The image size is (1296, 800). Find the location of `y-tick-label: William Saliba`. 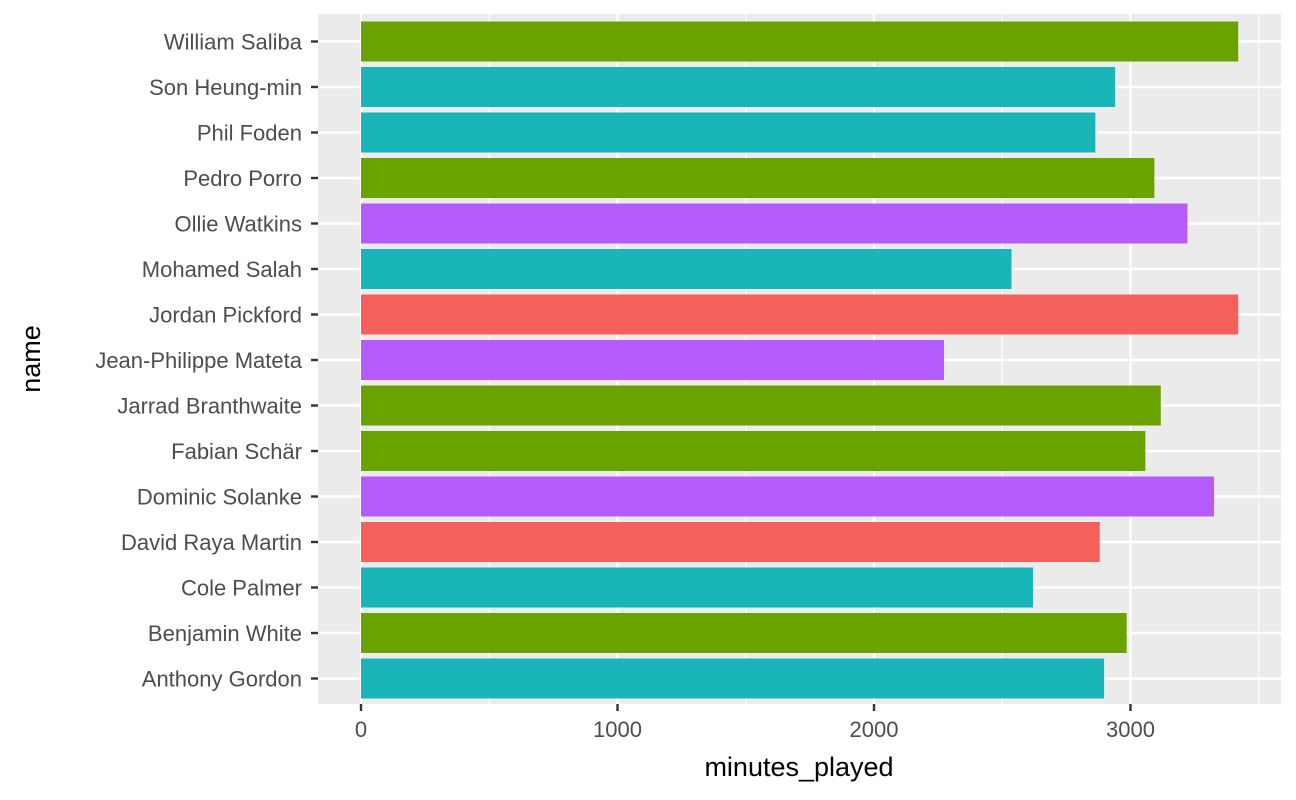

y-tick-label: William Saliba is located at coordinates (233, 42).